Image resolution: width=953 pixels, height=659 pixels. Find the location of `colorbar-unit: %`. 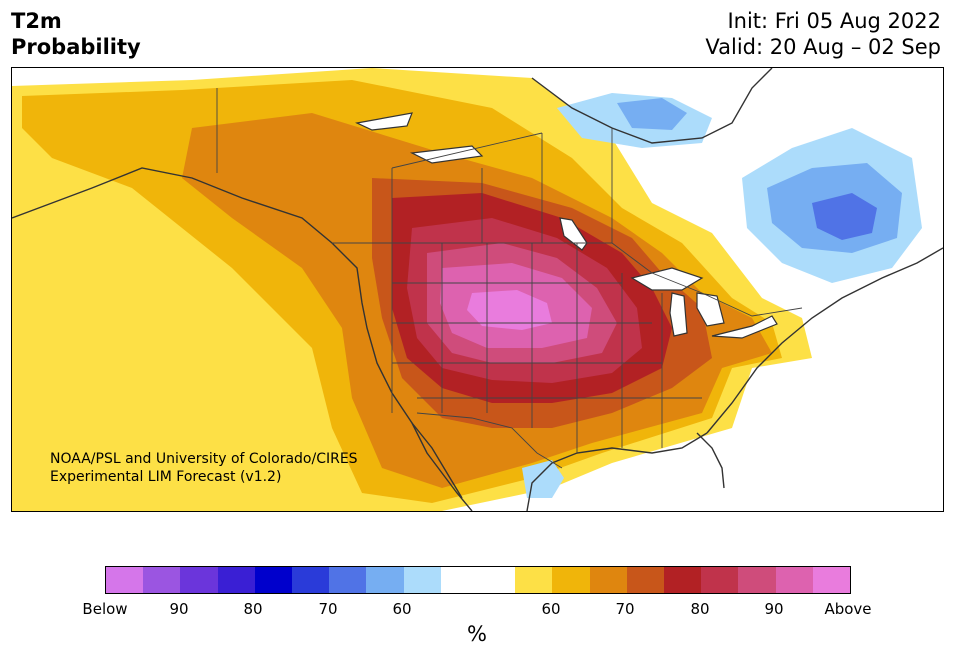

colorbar-unit: % is located at coordinates (477, 634).